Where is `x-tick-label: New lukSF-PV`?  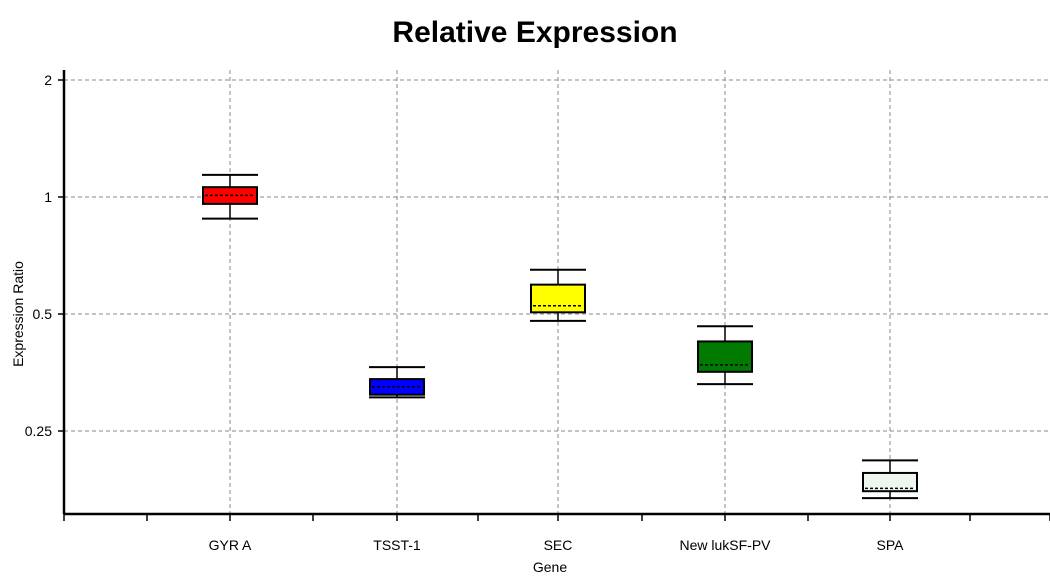 x-tick-label: New lukSF-PV is located at coordinates (725, 545).